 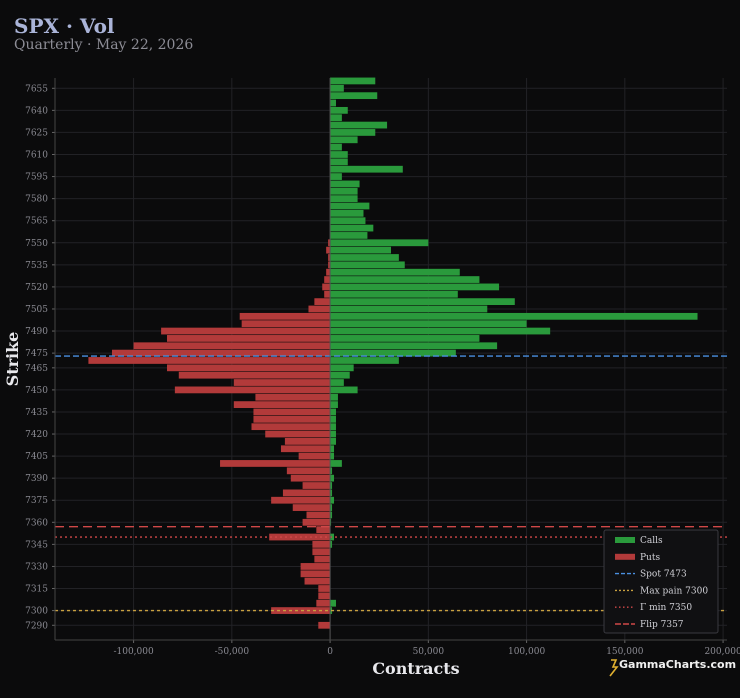 I want to click on y-axis-title: Strike, so click(x=12, y=359).